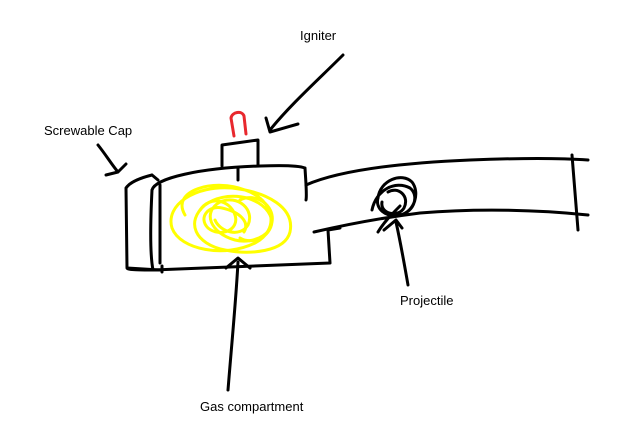 This screenshot has height=436, width=622. What do you see at coordinates (451, 221) in the screenshot?
I see `barrel-bottom` at bounding box center [451, 221].